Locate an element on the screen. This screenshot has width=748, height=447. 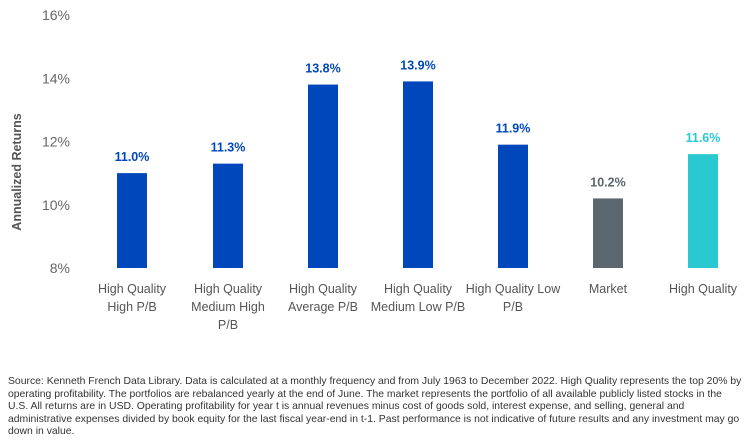
data-label: 13.8% is located at coordinates (322, 69).